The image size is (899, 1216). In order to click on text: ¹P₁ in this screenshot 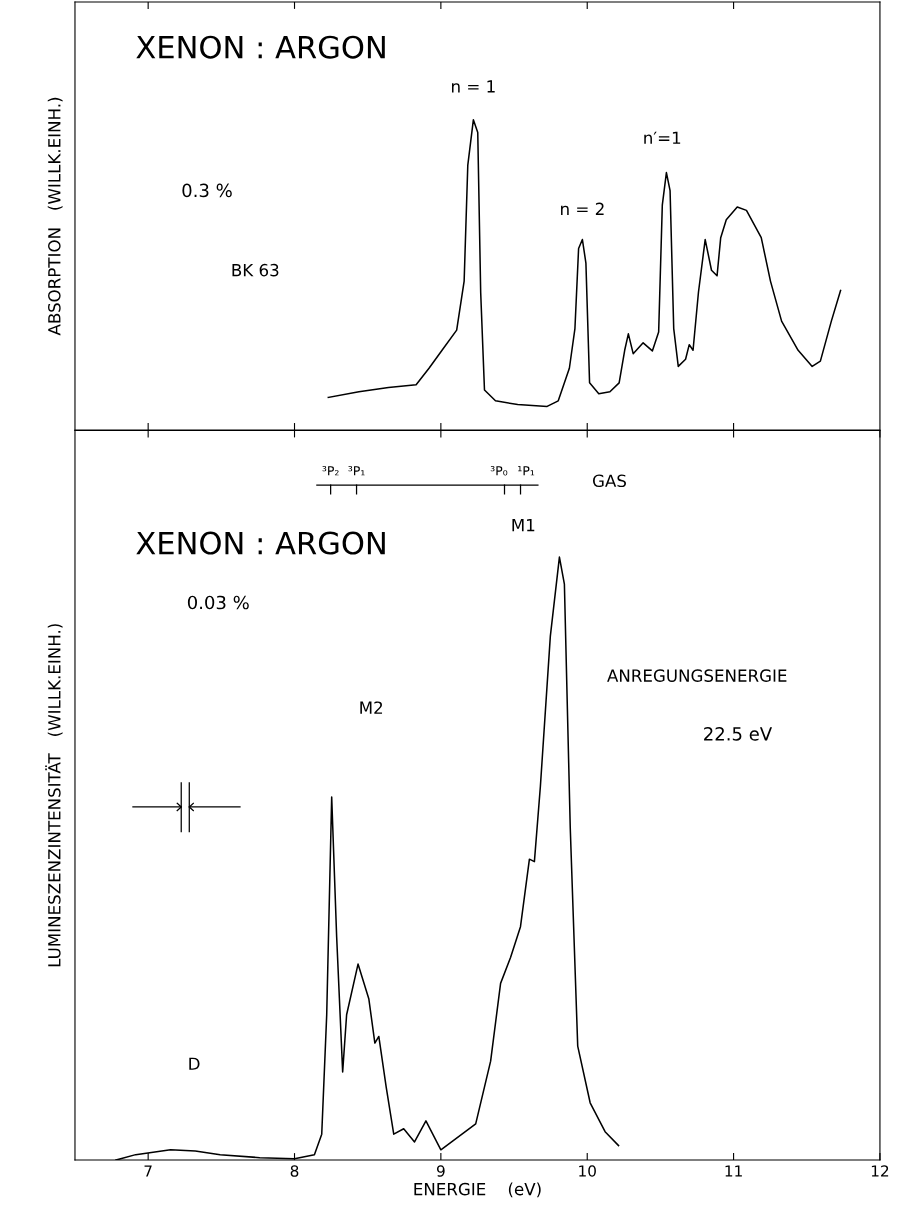, I will do `click(526, 471)`.